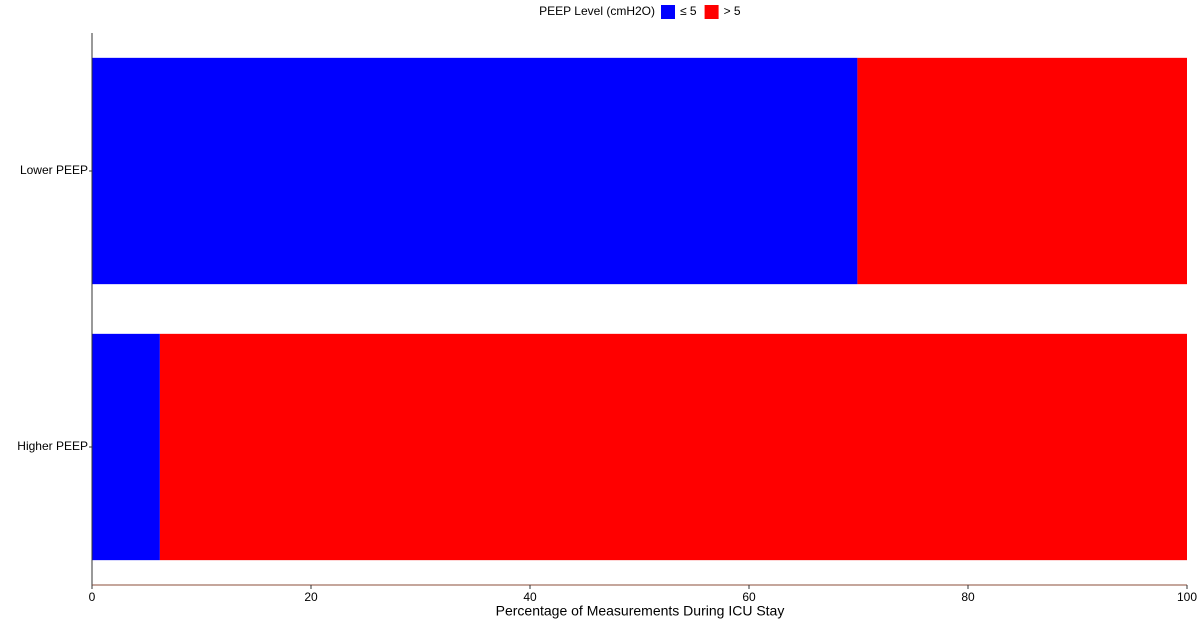 This screenshot has height=623, width=1200. I want to click on legend-label: ≤ 5, so click(688, 11).